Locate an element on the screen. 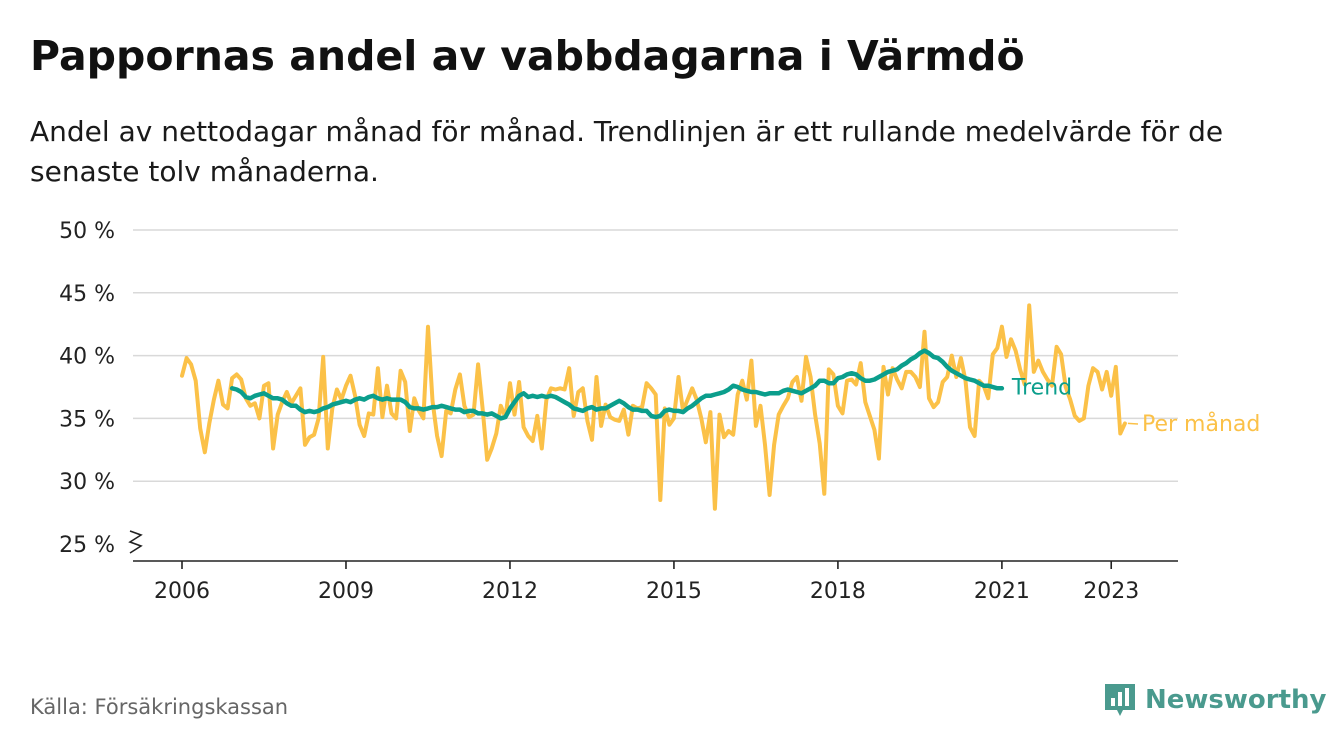 The height and width of the screenshot is (753, 1340). y-axis-ticks: 25 % 30 % 35 % 40 % 45 % 50 % is located at coordinates (87, 388).